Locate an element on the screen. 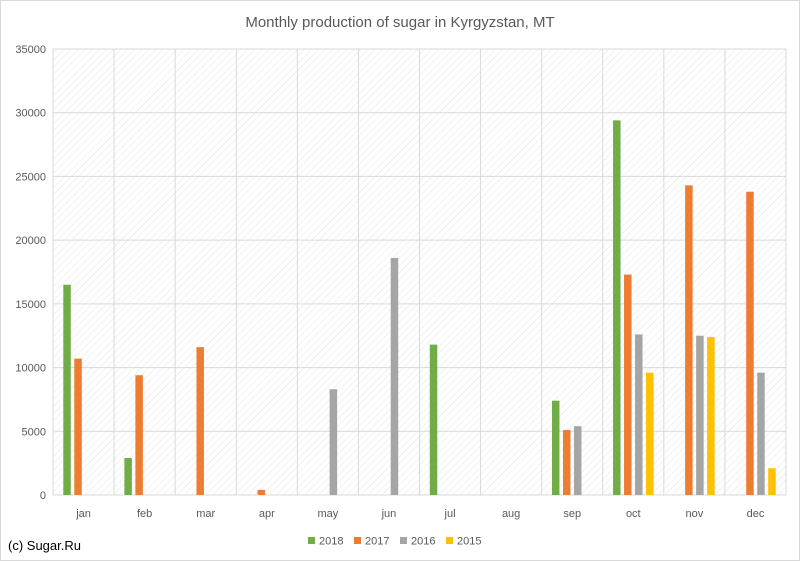 This screenshot has height=561, width=800. legend-label-2017: 2017 is located at coordinates (377, 542).